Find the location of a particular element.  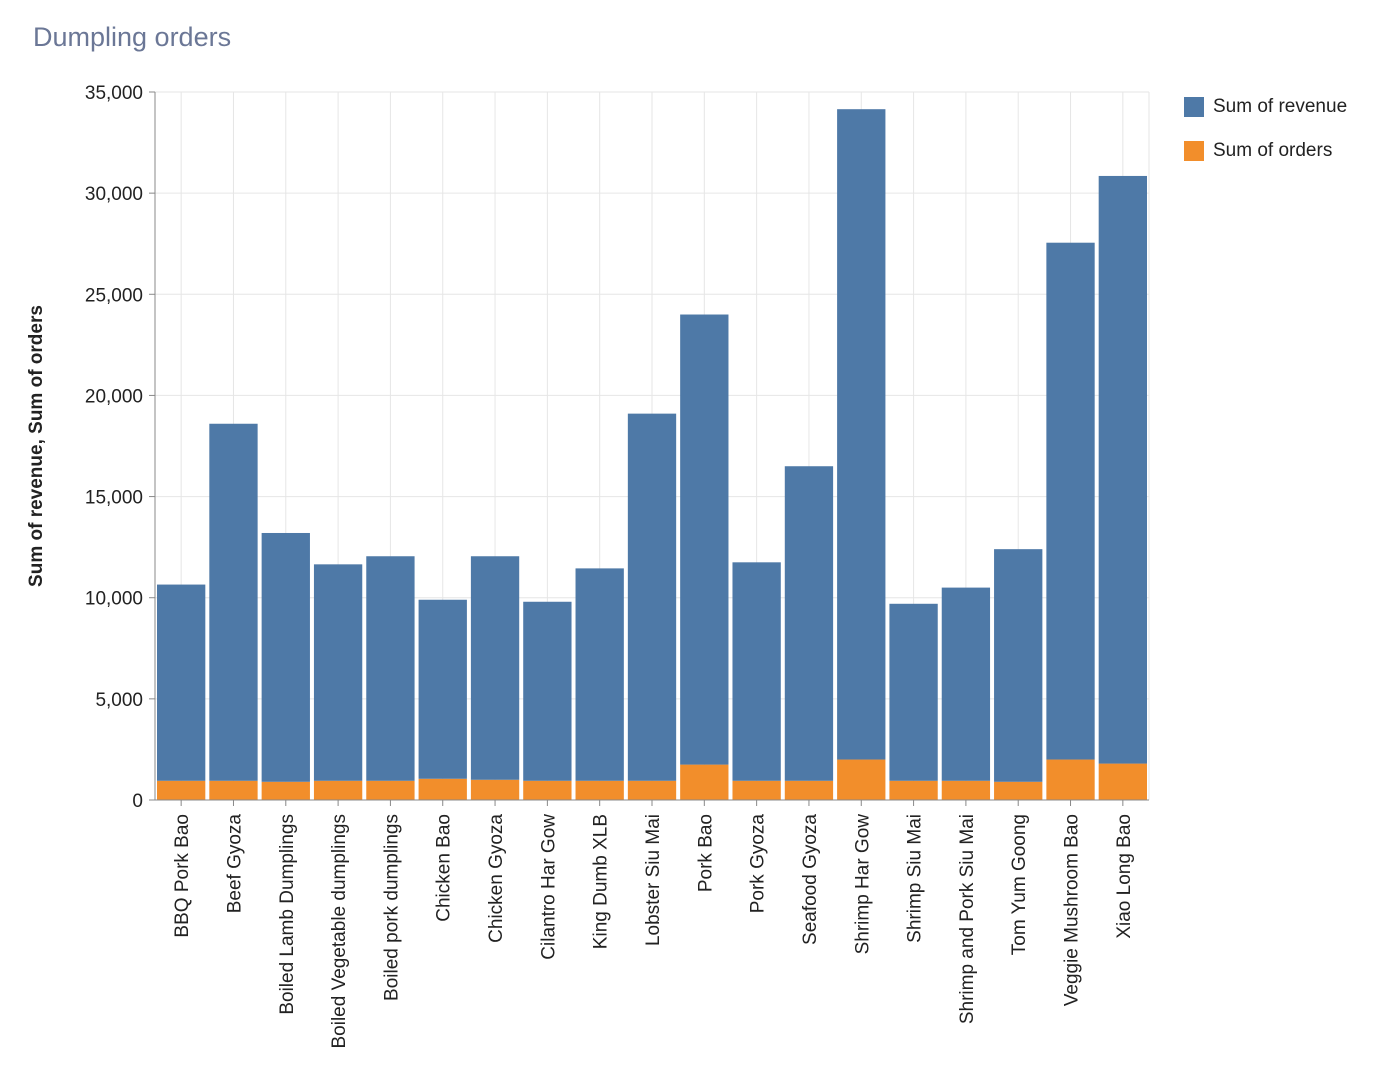

y-tick-label: 25,000 is located at coordinates (114, 295).